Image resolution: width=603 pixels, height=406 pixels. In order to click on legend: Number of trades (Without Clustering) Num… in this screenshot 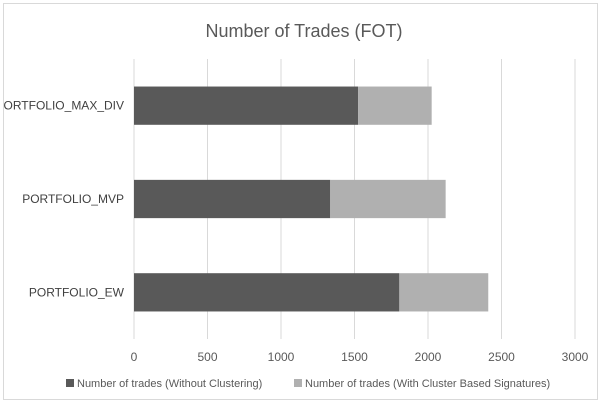, I will do `click(308, 384)`.